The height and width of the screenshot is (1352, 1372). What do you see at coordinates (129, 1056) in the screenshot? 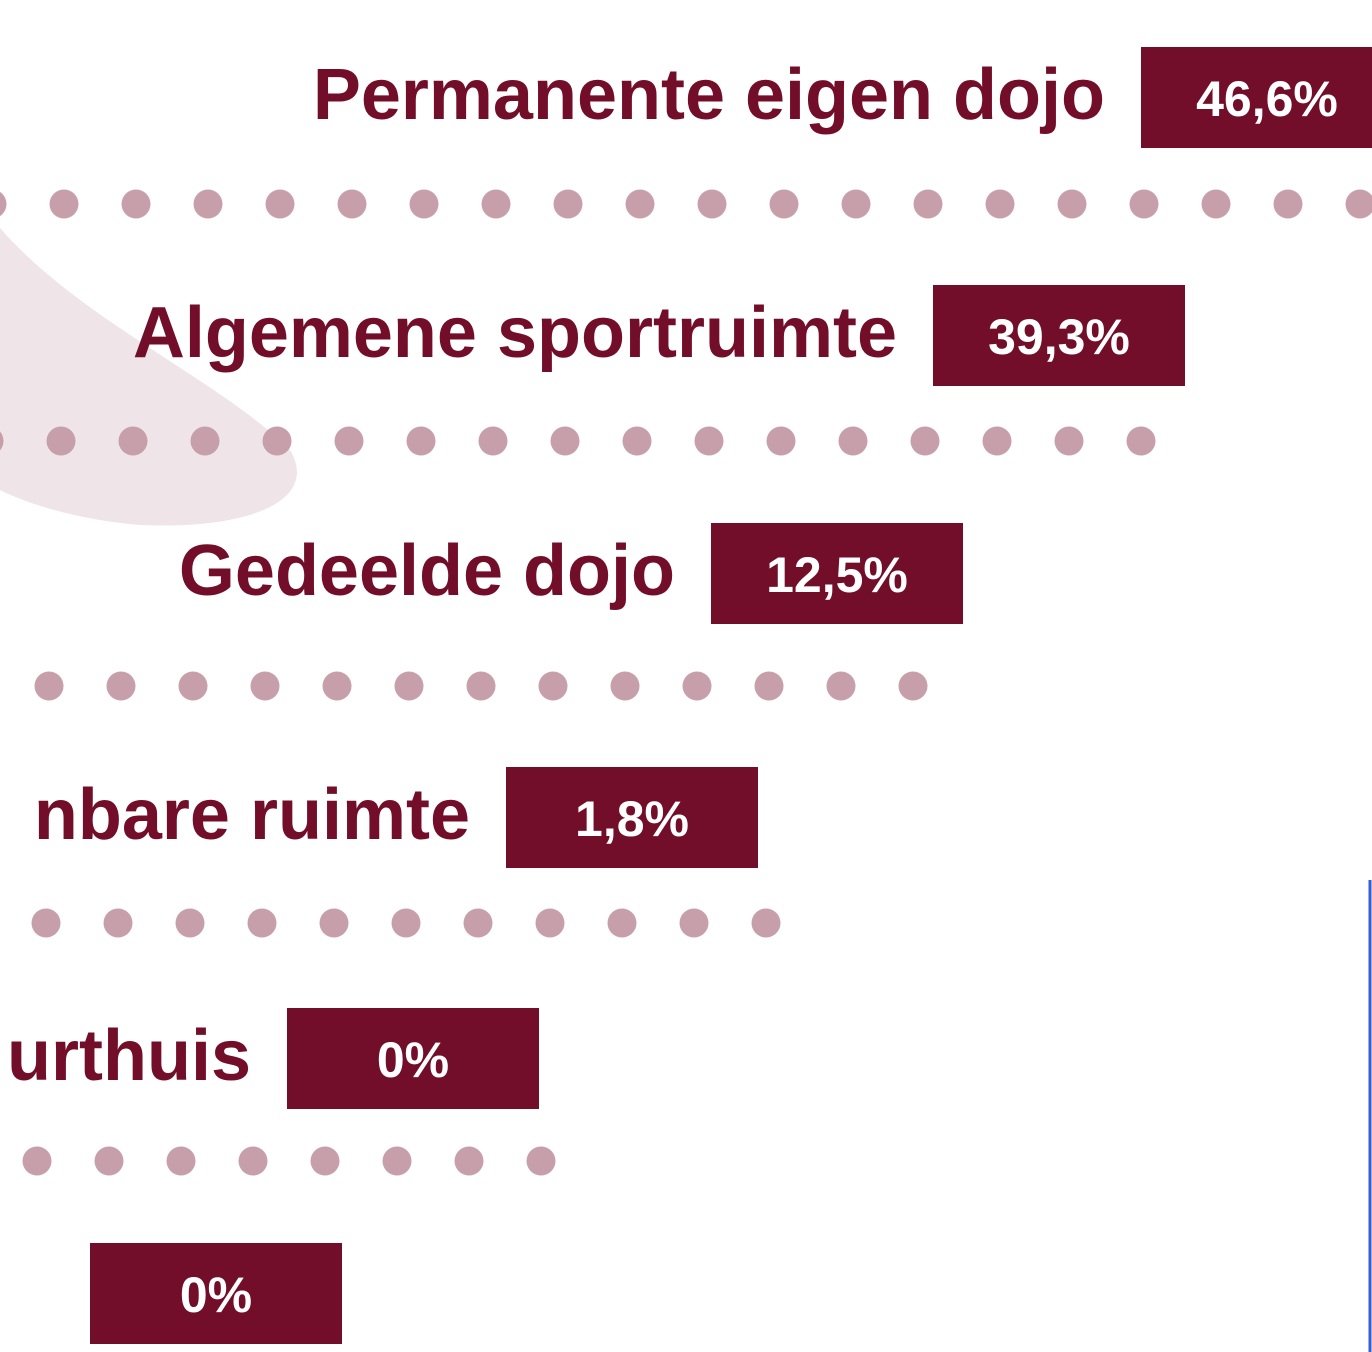
I see `category-label: urthuis` at bounding box center [129, 1056].